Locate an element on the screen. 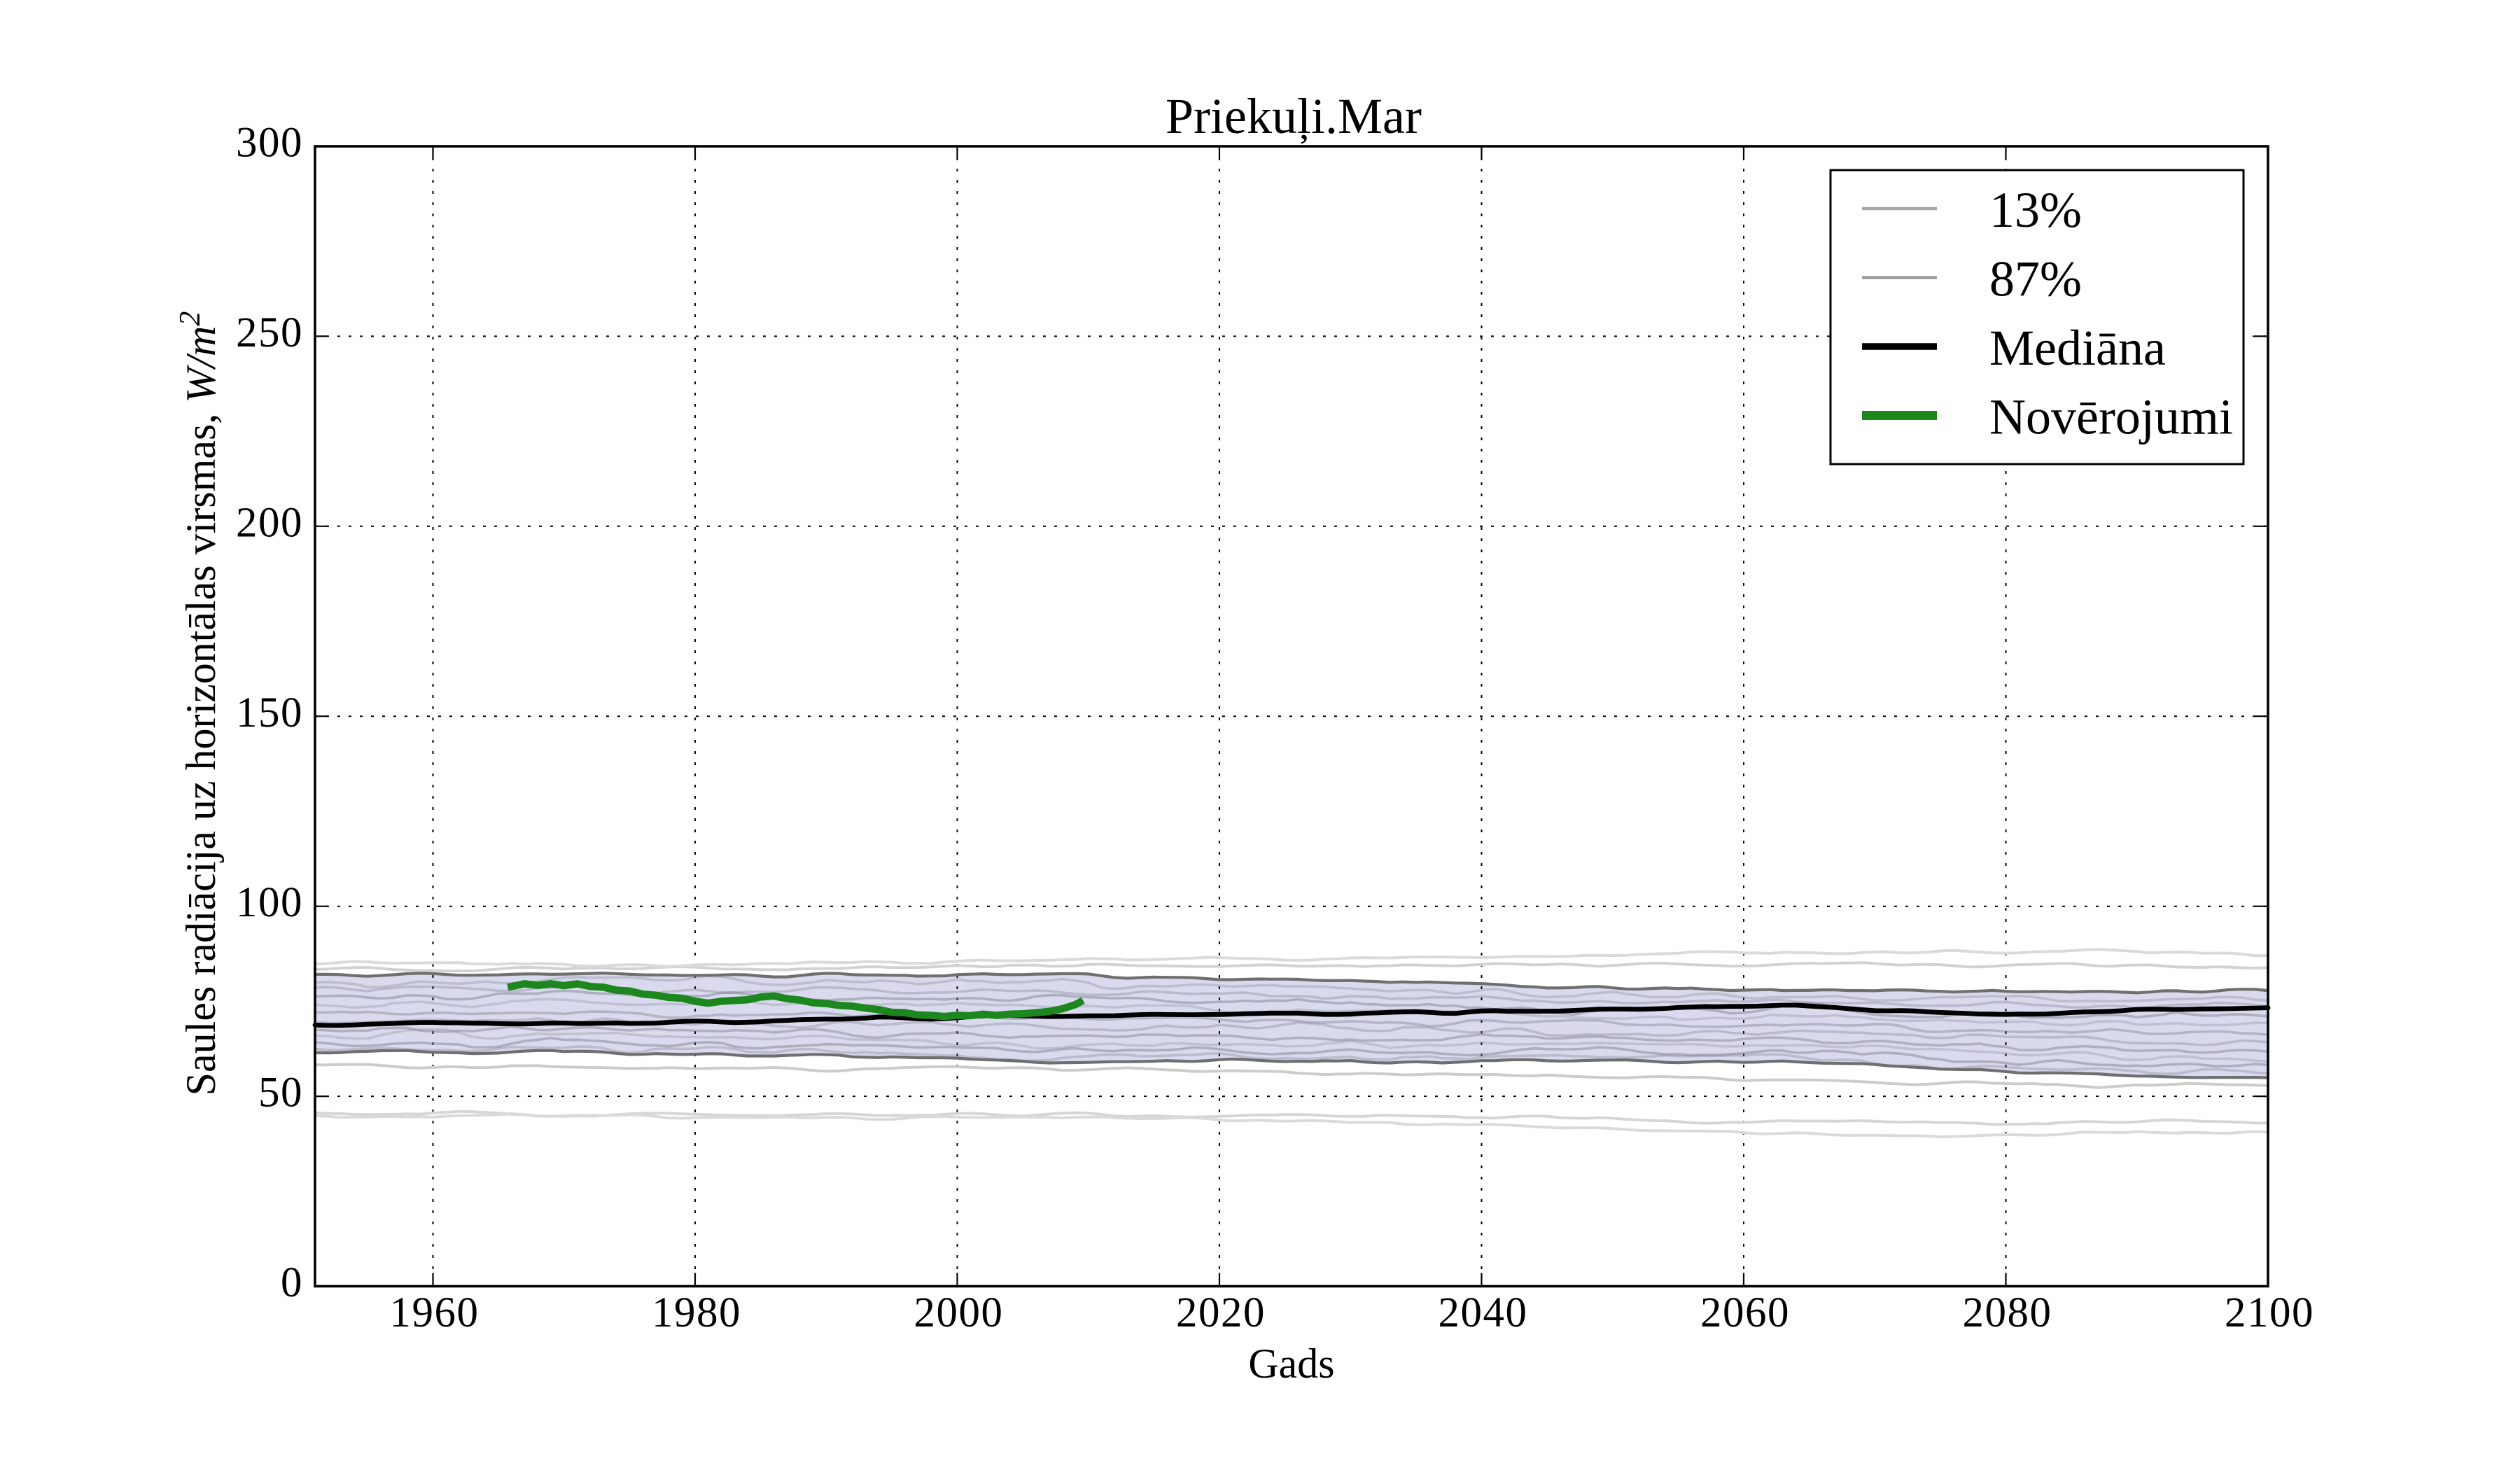 The width and height of the screenshot is (2520, 1470). svg-text: 150 is located at coordinates (269, 713).